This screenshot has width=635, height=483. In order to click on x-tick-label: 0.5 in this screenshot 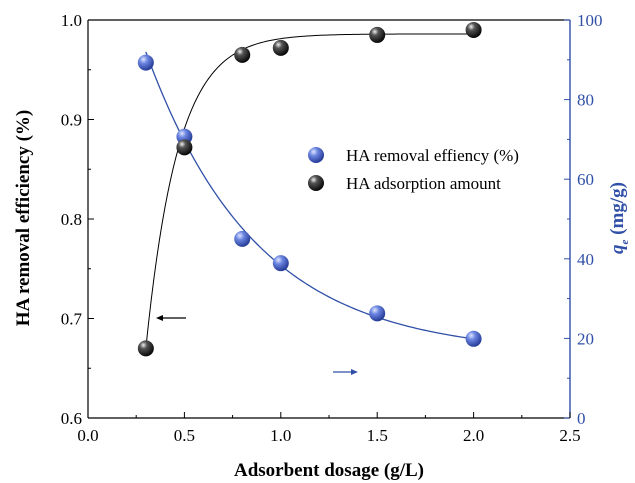, I will do `click(184, 435)`.